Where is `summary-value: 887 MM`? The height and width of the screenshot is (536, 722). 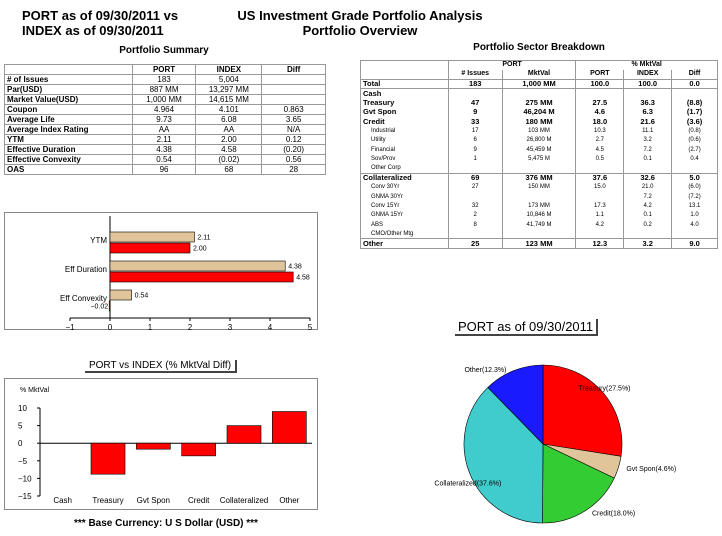 summary-value: 887 MM is located at coordinates (164, 89).